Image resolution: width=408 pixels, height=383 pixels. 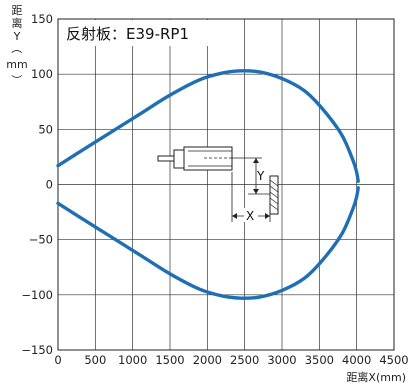 What do you see at coordinates (16, 80) in the screenshot?
I see `y-axis-title-char: ）` at bounding box center [16, 80].